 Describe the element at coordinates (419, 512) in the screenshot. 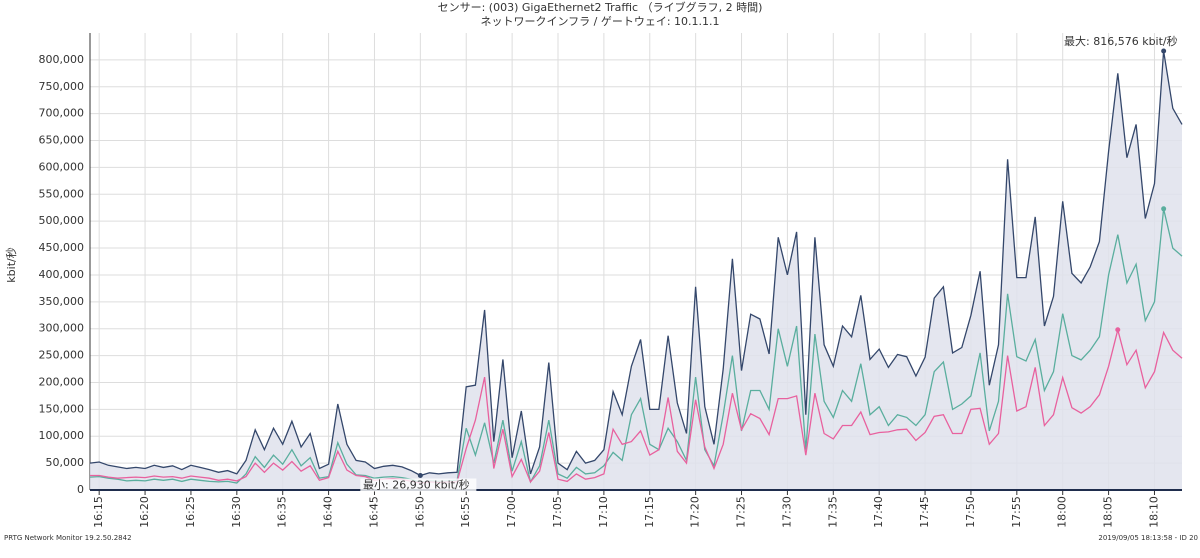

I see `x-tick-label: 16:50` at that location.